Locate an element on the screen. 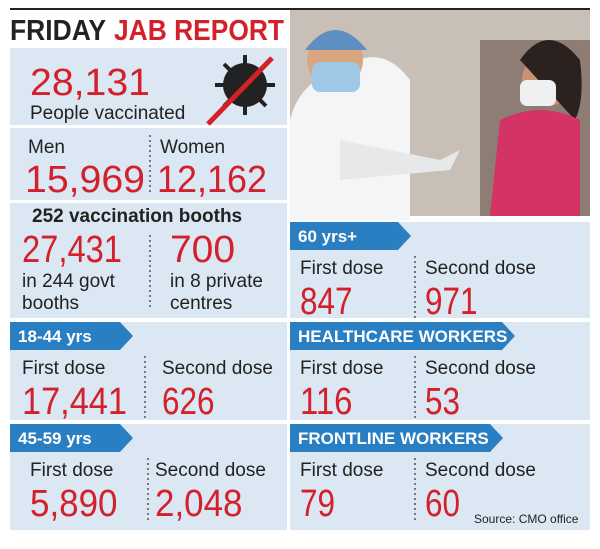 The height and width of the screenshot is (549, 600). booth-label: in 8 private is located at coordinates (216, 281).